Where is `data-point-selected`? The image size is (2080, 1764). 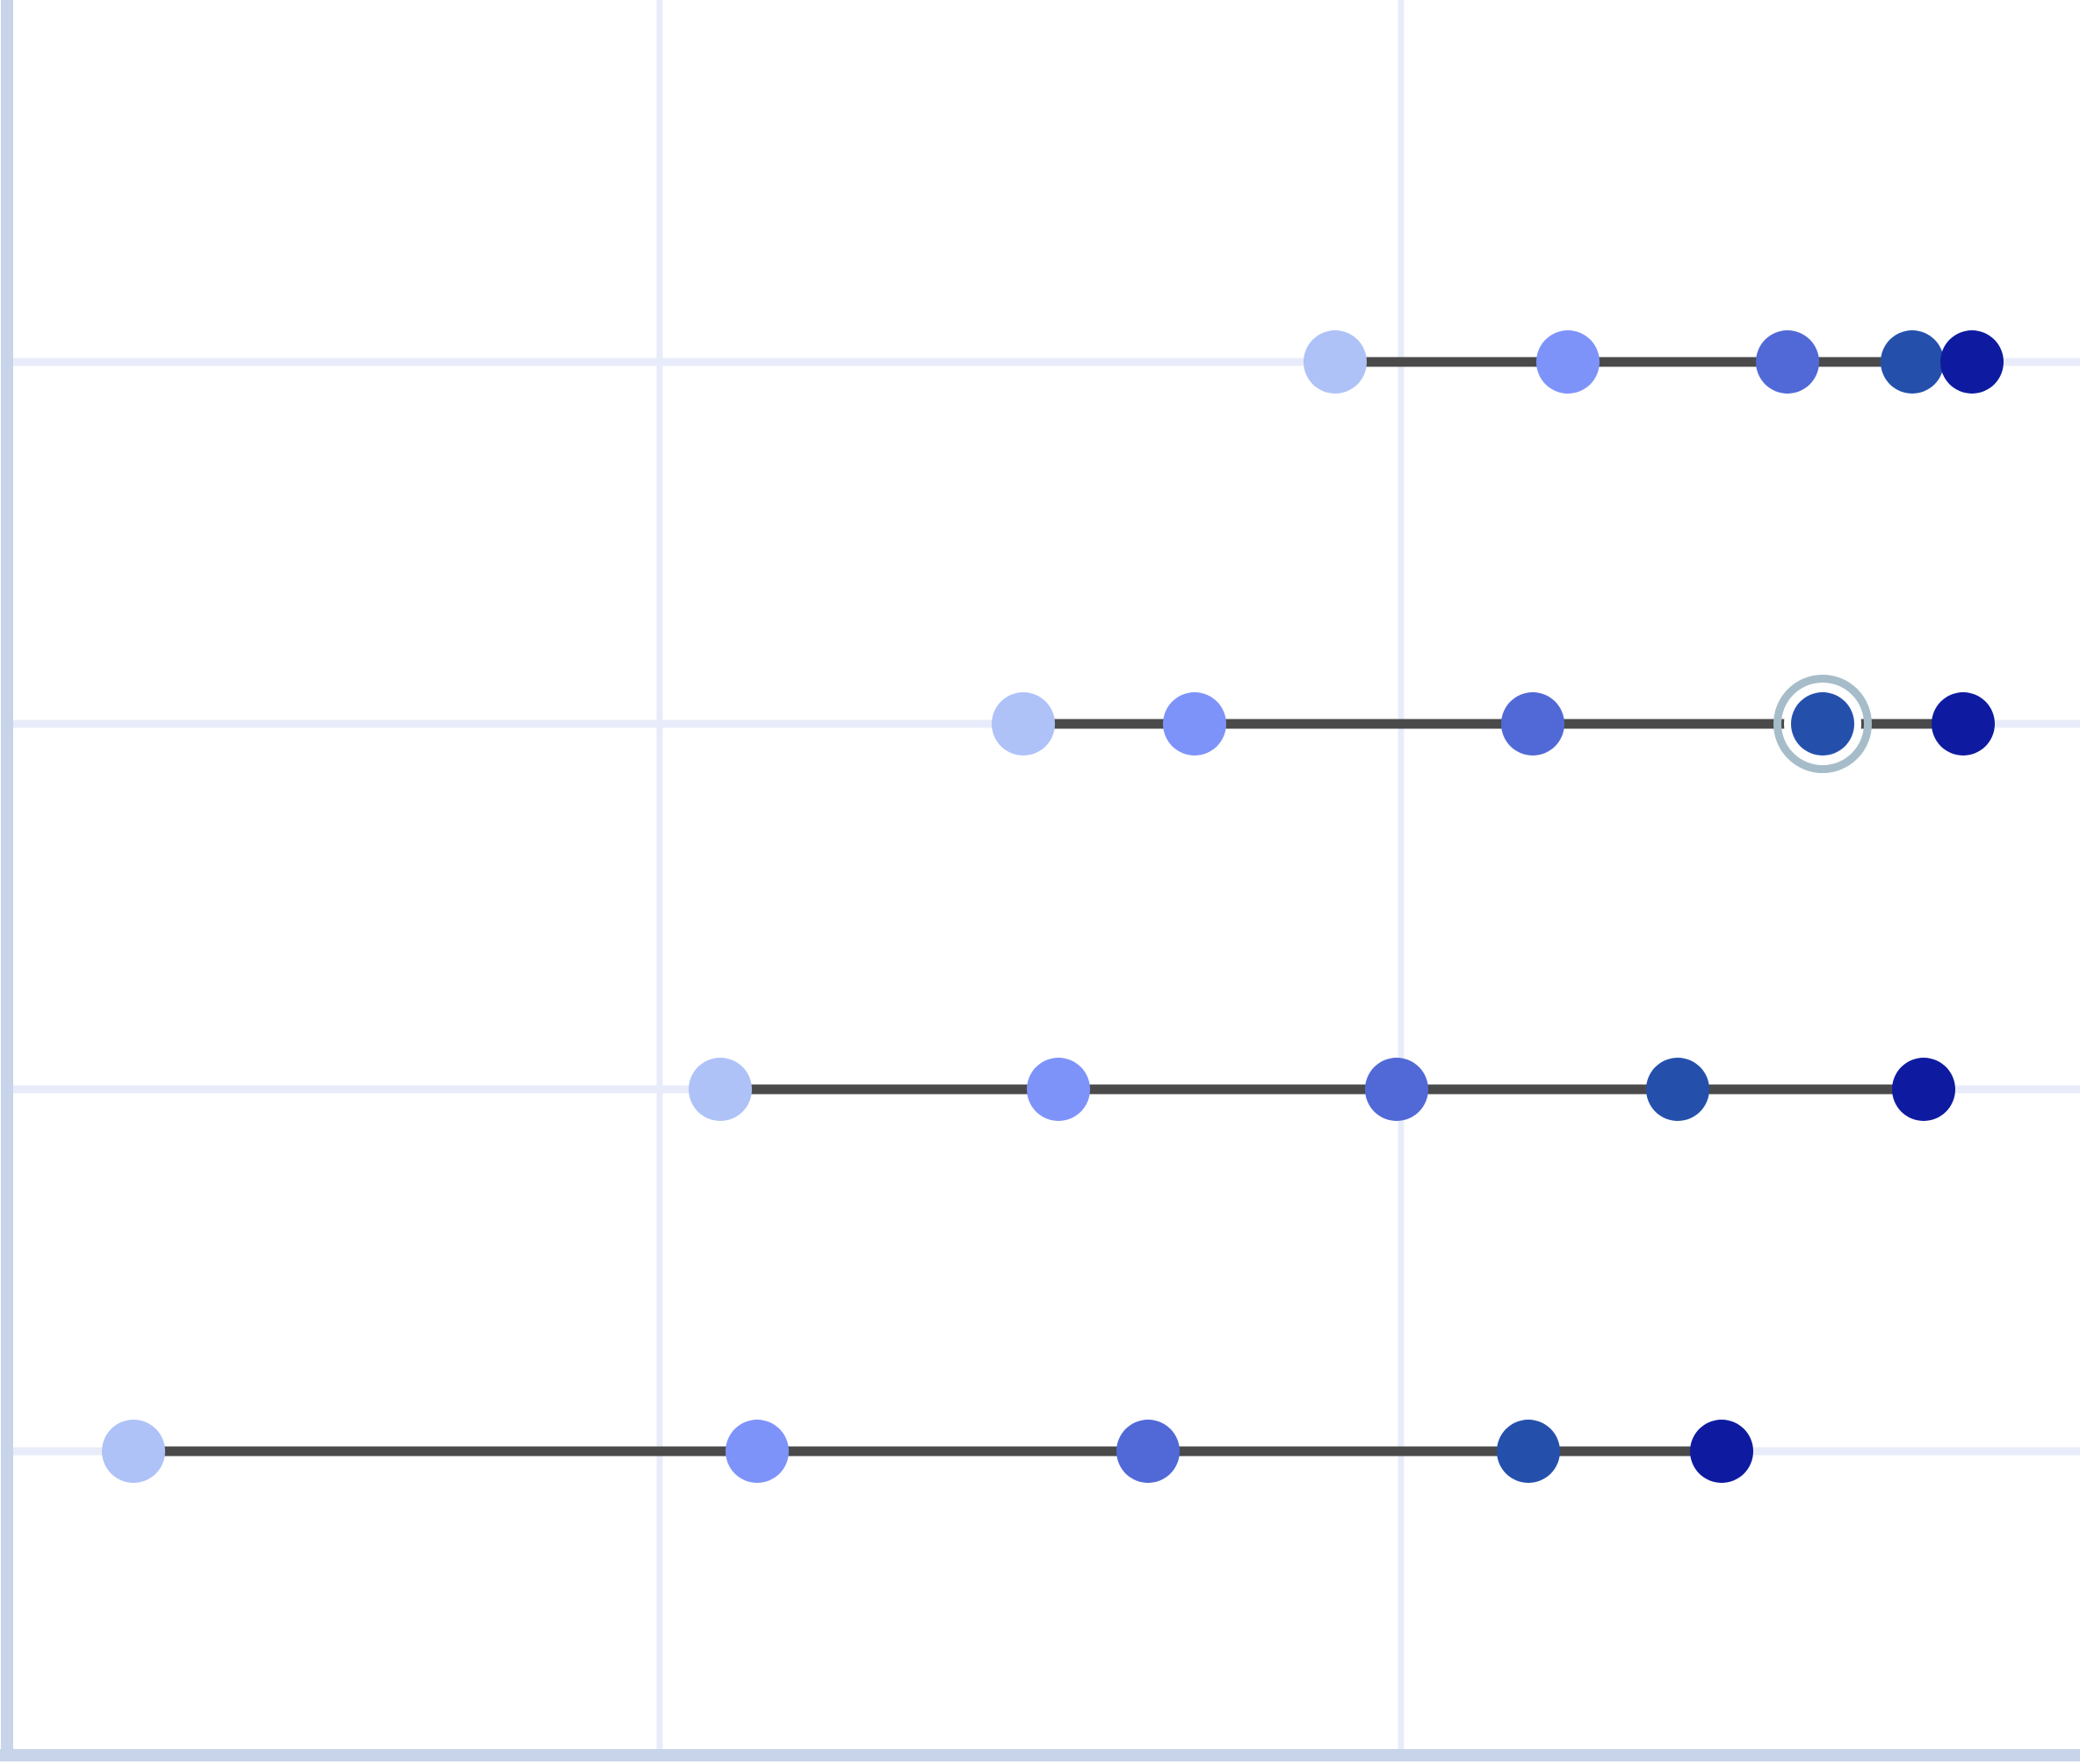 data-point-selected is located at coordinates (1822, 724).